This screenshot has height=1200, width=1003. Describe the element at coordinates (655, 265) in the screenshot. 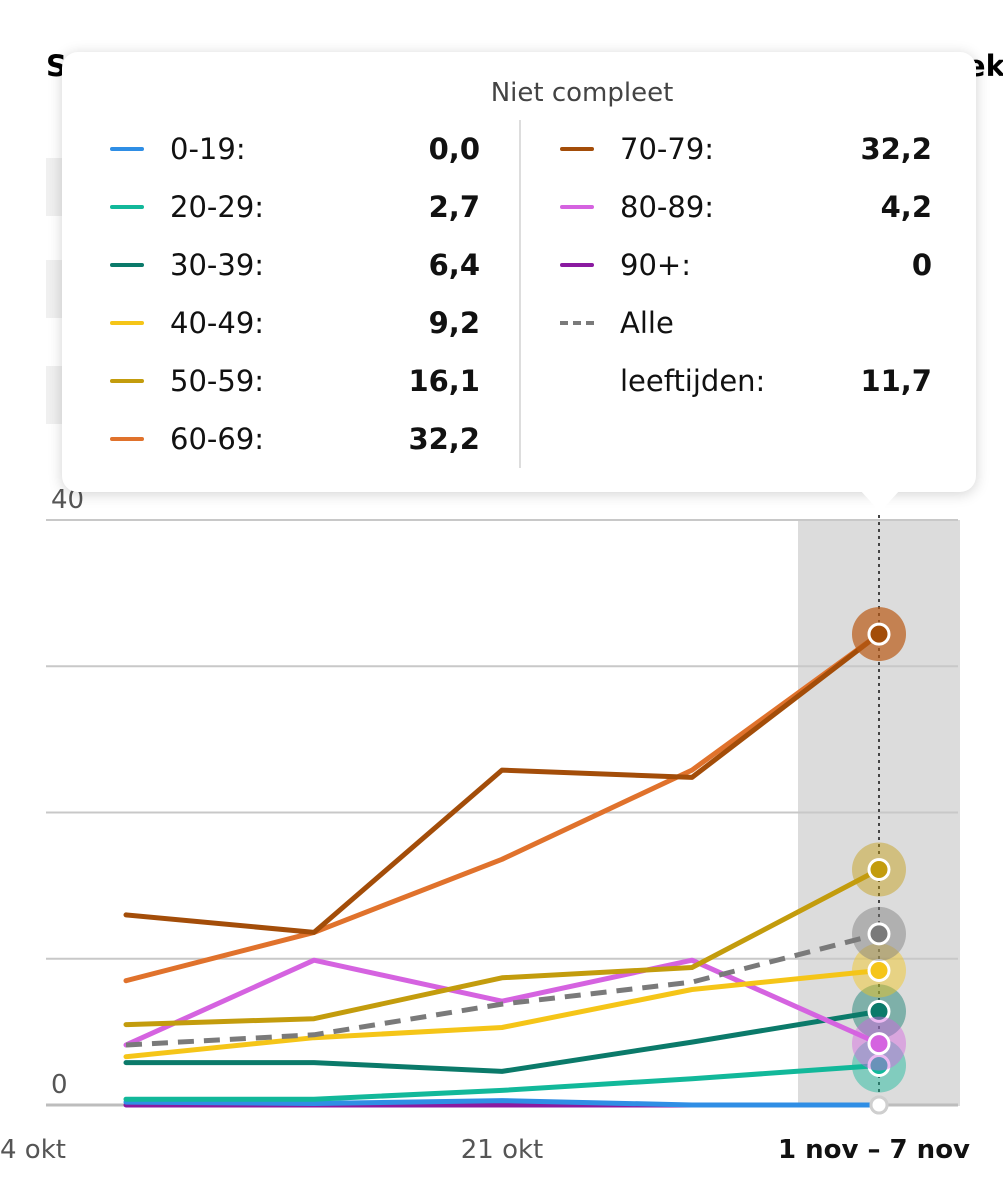

I see `tooltip-label: 90+:` at that location.